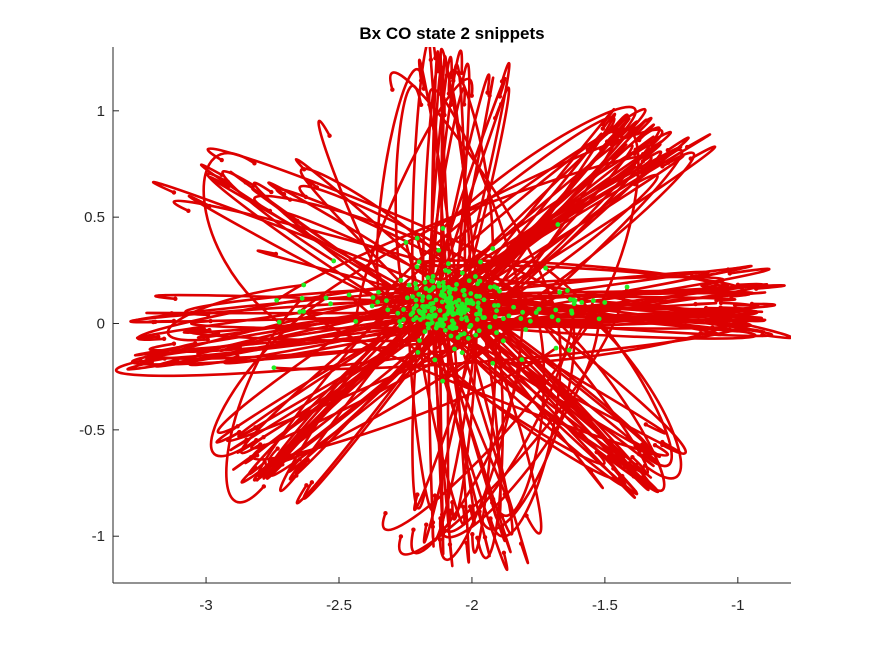  Describe the element at coordinates (94, 217) in the screenshot. I see `y-tick-label: 0.5` at that location.